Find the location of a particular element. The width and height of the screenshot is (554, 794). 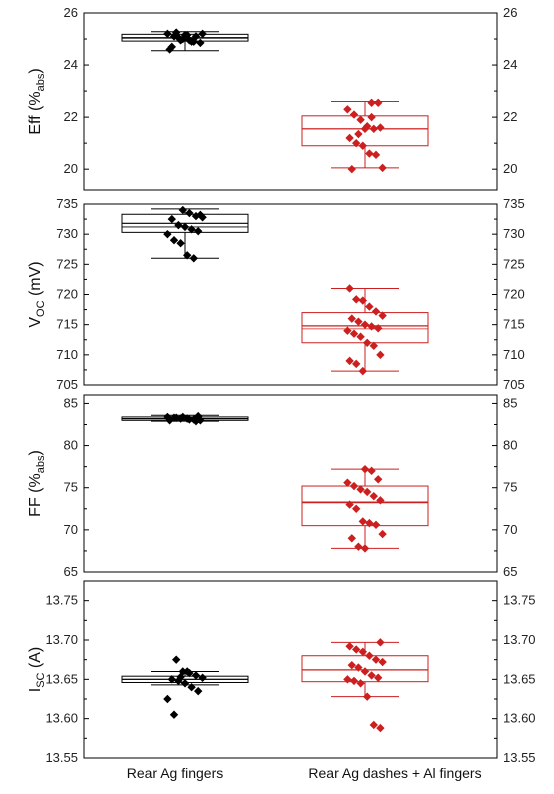

y-tick-label-right: 80 is located at coordinates (510, 445).